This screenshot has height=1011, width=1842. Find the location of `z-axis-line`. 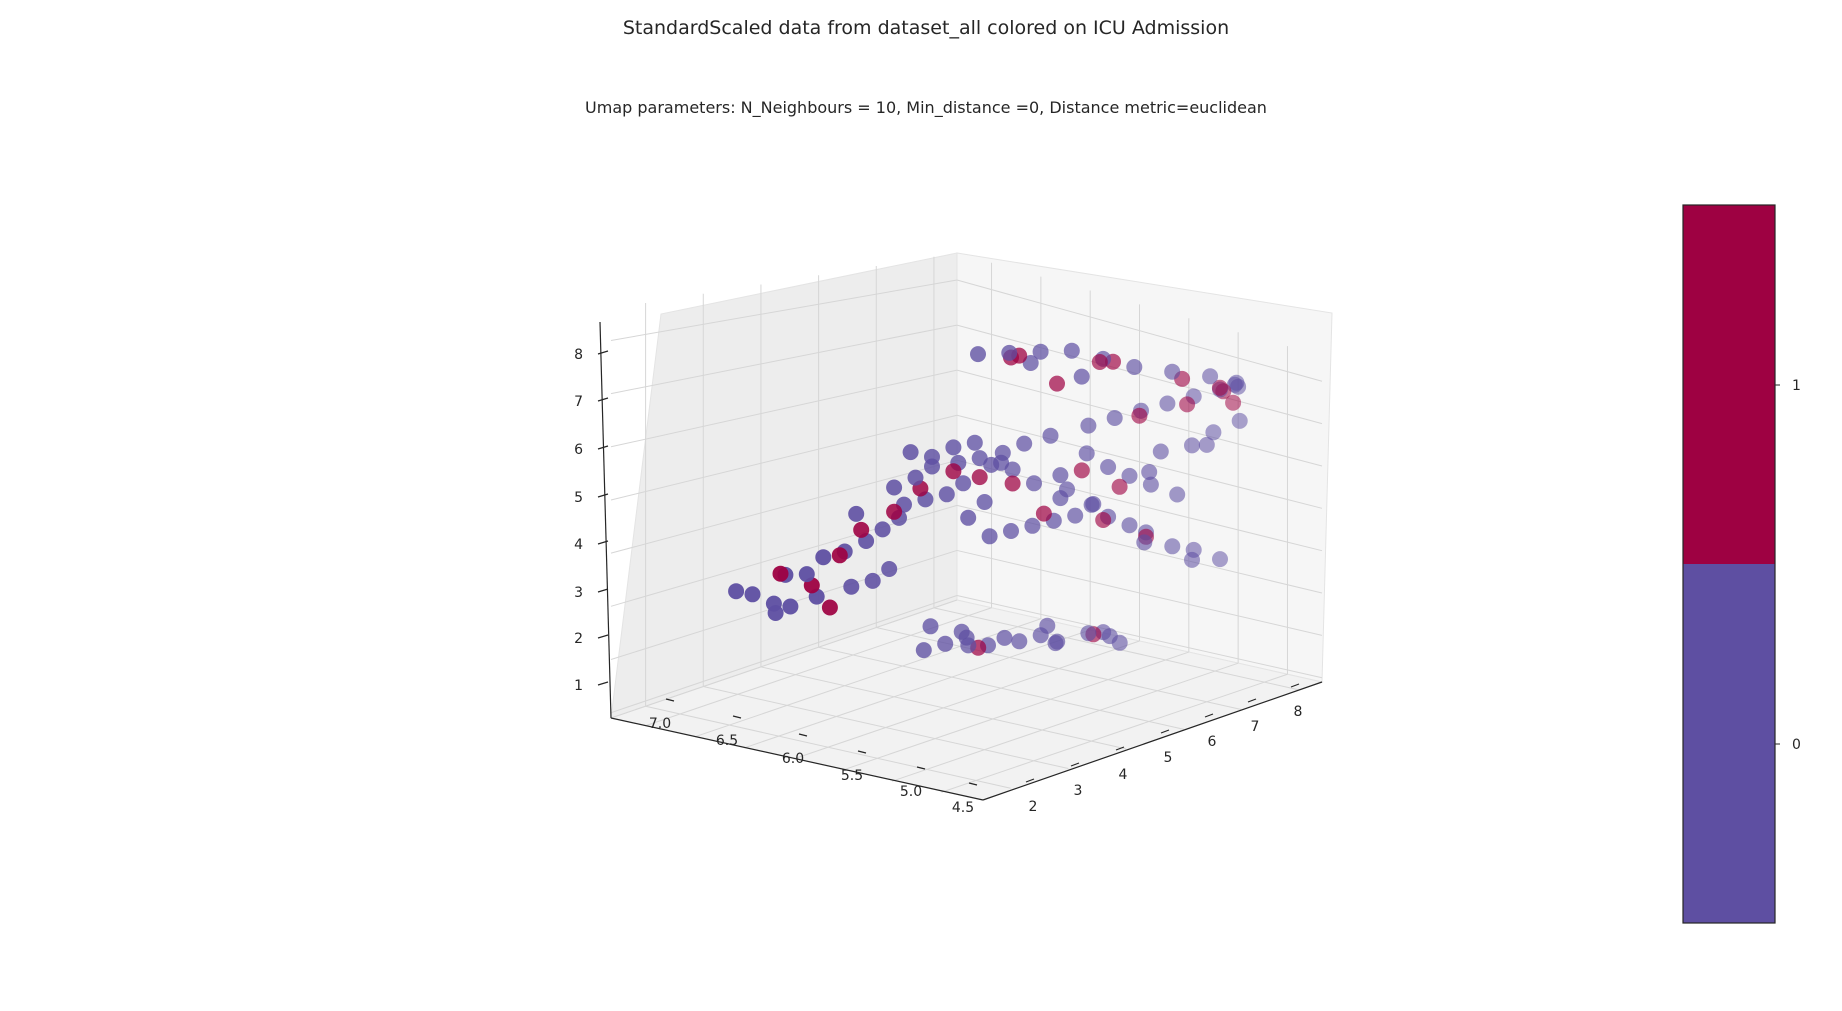

z-axis-line is located at coordinates (605, 520).